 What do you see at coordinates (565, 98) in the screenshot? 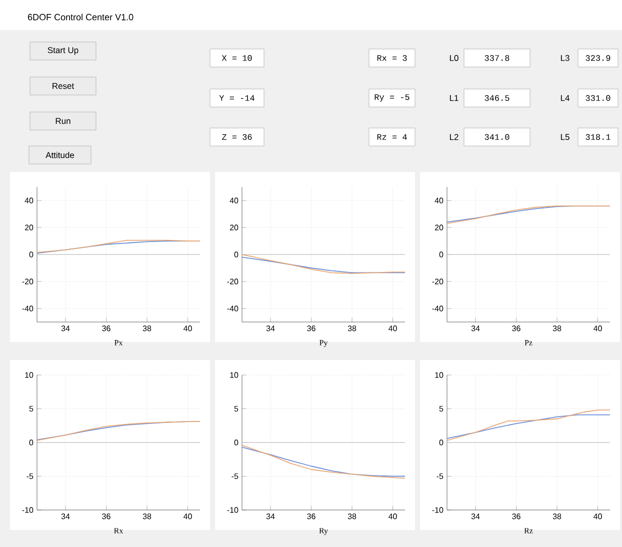
I see `text: L4` at bounding box center [565, 98].